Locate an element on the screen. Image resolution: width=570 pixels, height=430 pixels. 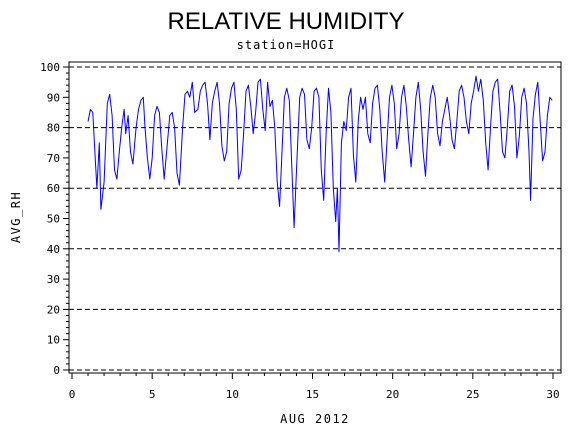
y-tick-label: 40 is located at coordinates (53, 249).